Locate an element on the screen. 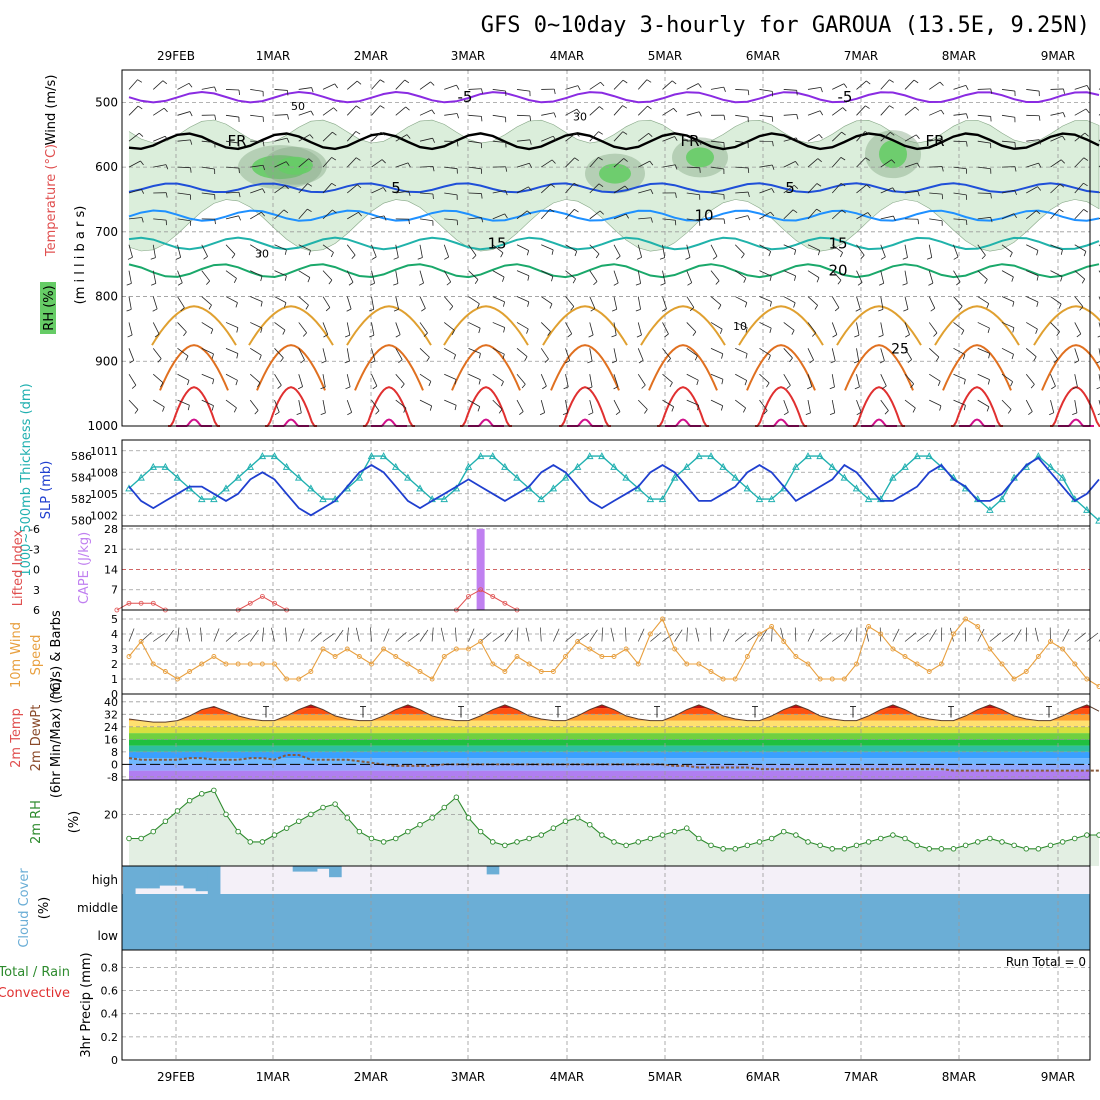  slp-ylabel: SLP (mb) is located at coordinates (46, 490).